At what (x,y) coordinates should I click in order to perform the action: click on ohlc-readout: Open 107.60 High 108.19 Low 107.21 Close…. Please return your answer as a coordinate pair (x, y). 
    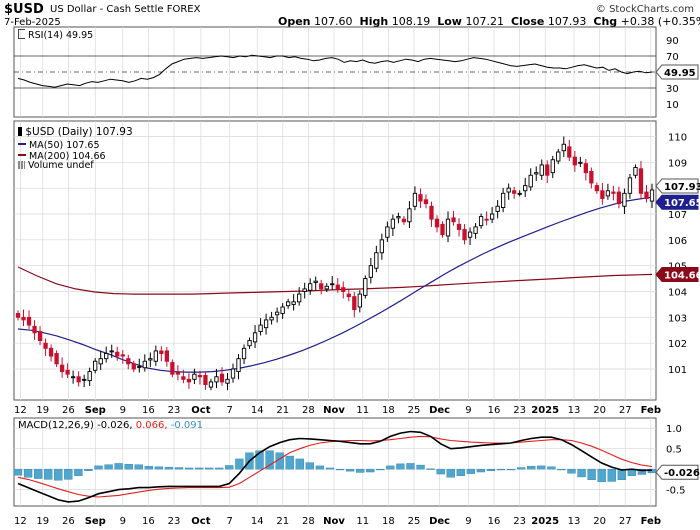
    Looking at the image, I should click on (489, 22).